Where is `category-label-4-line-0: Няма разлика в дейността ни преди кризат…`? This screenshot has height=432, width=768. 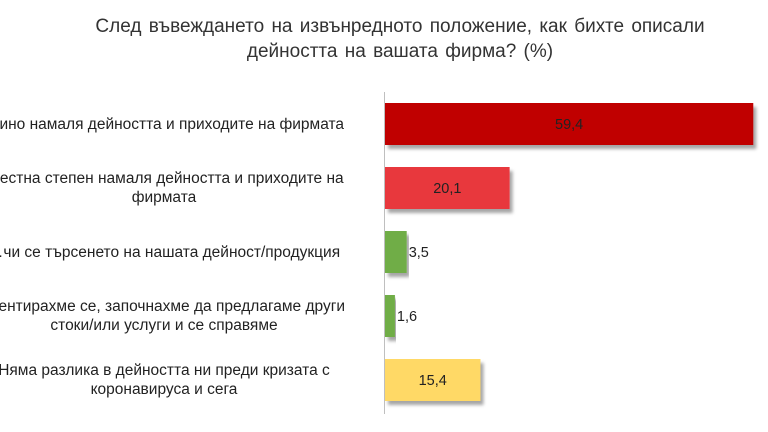
category-label-4-line-0: Няма разлика в дейността ни преди кризат… is located at coordinates (165, 370).